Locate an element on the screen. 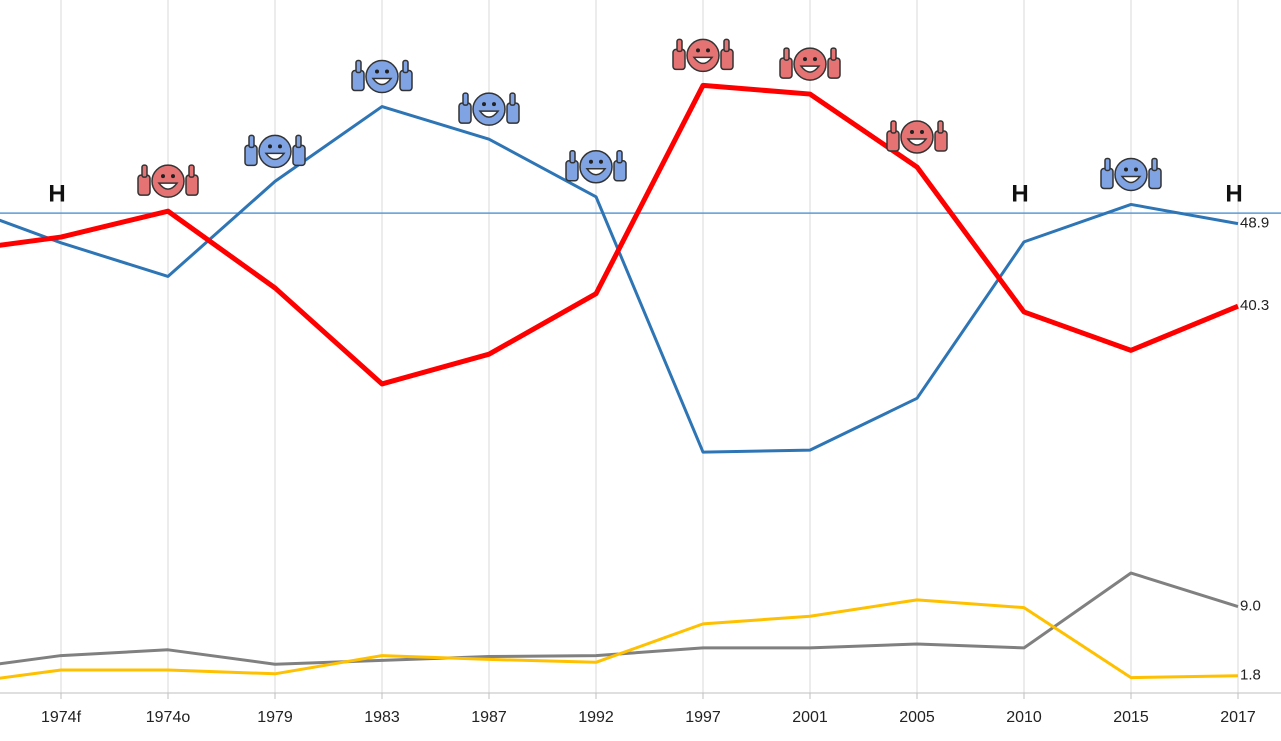 Image resolution: width=1281 pixels, height=741 pixels. x-tick-label: 1987 is located at coordinates (489, 717).